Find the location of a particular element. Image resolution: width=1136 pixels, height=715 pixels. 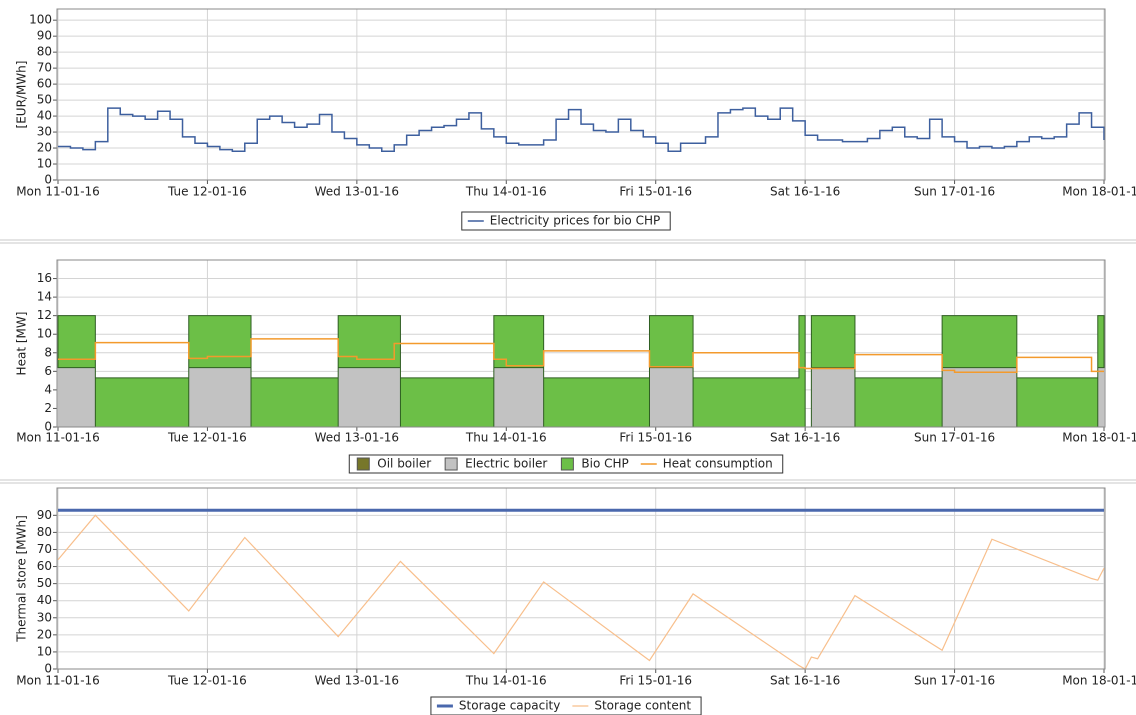

y-tick-label: 4 is located at coordinates (48, 389).